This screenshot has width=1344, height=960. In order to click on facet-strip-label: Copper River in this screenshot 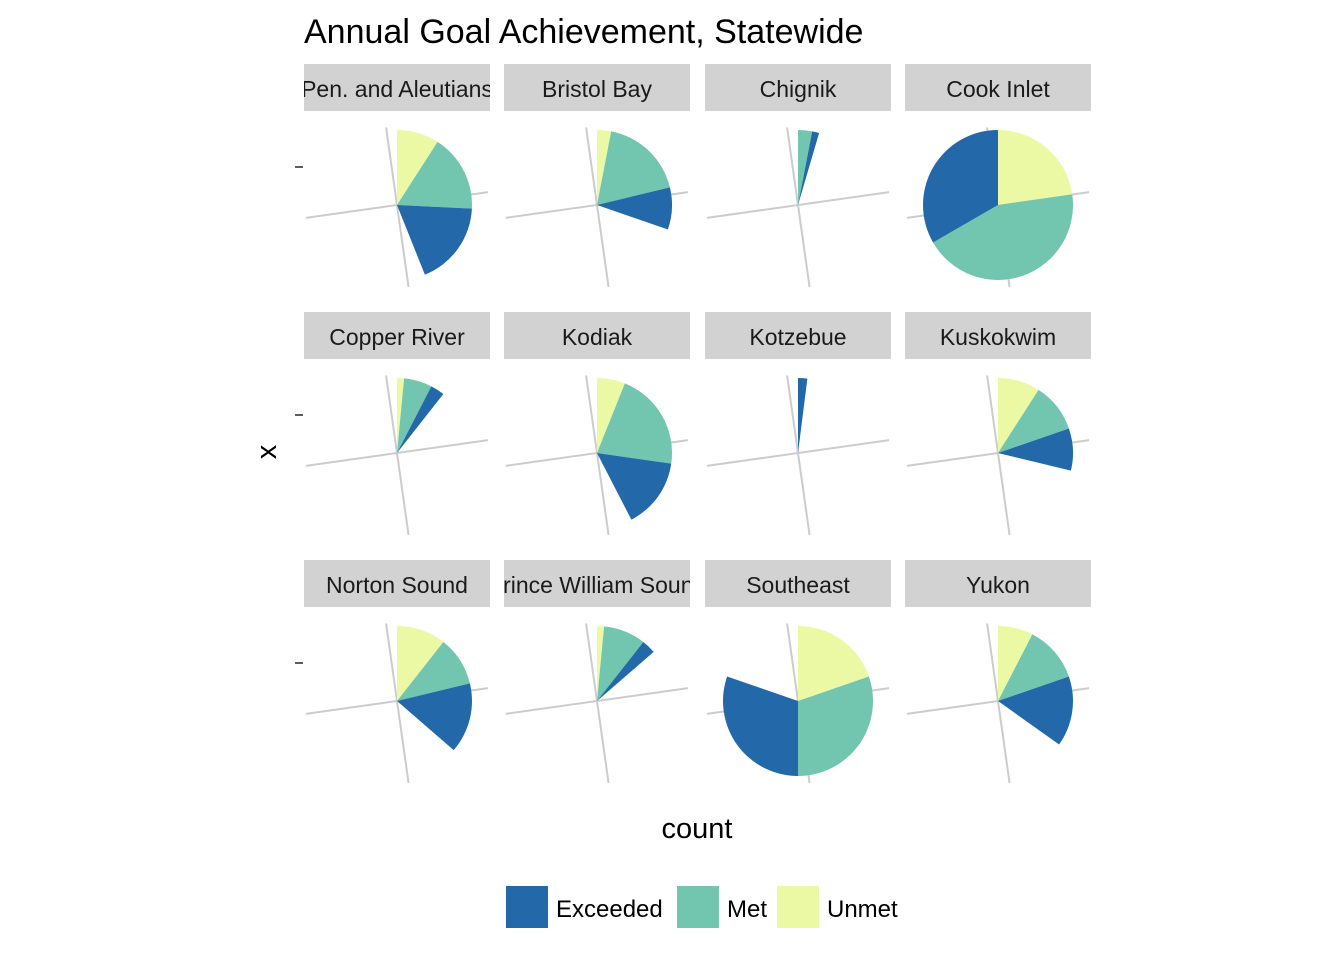, I will do `click(397, 337)`.